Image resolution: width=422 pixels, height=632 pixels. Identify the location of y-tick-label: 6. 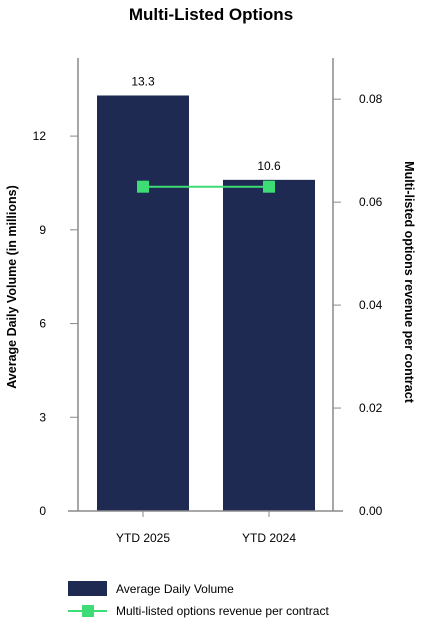
(42, 324).